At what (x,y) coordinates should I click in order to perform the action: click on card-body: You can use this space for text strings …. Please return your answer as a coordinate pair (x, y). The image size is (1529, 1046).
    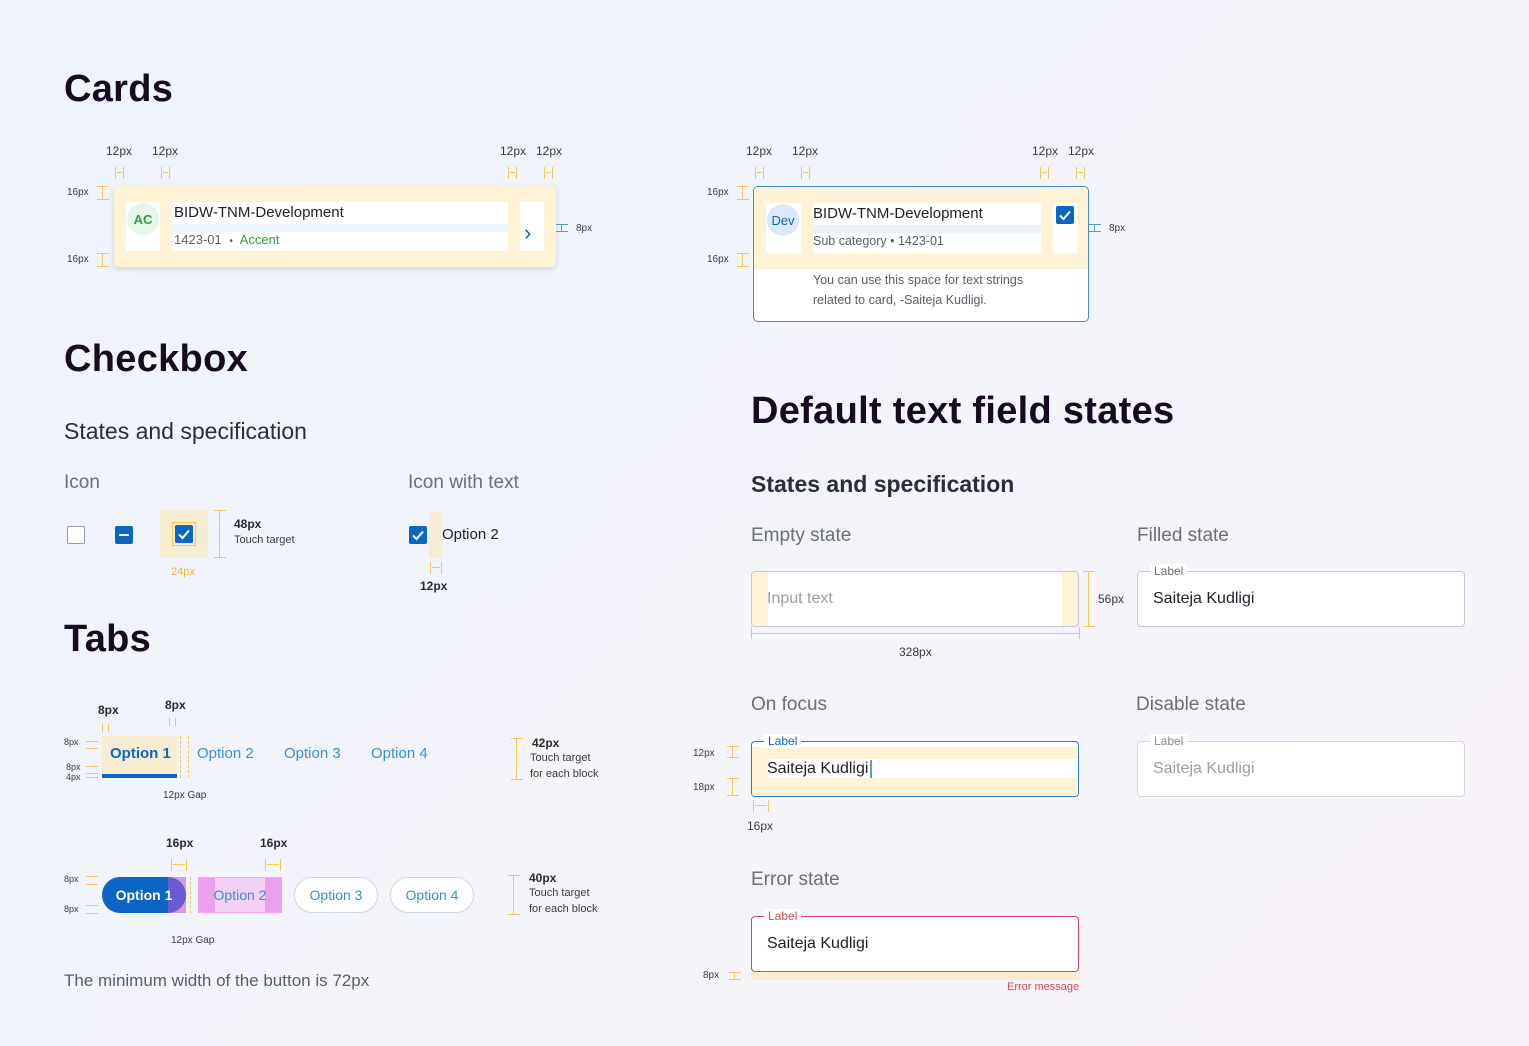
    Looking at the image, I should click on (918, 290).